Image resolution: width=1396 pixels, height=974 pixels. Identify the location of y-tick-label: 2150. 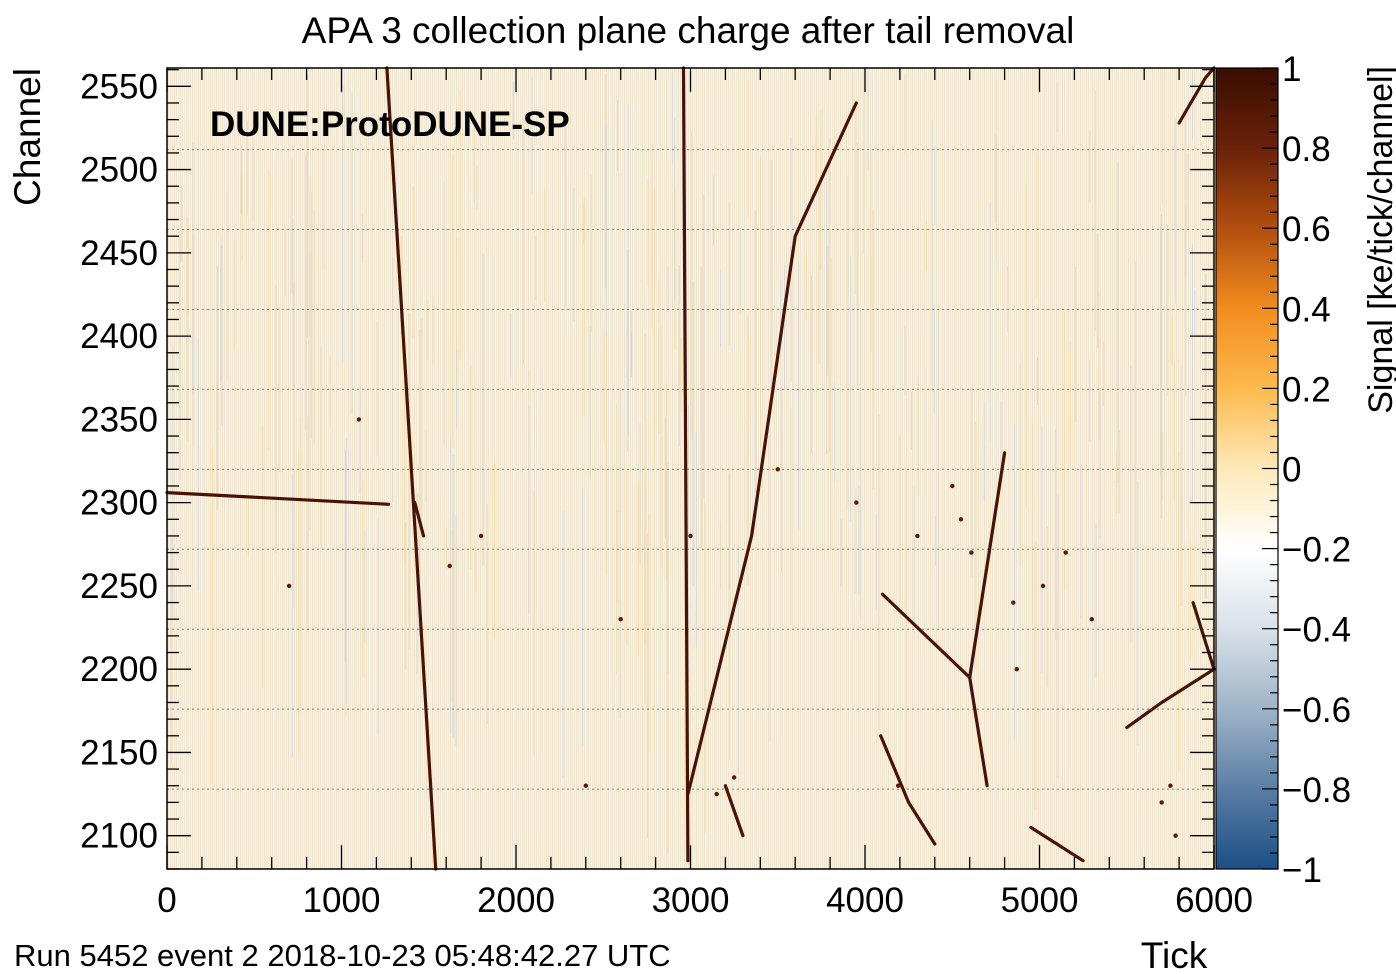
(119, 752).